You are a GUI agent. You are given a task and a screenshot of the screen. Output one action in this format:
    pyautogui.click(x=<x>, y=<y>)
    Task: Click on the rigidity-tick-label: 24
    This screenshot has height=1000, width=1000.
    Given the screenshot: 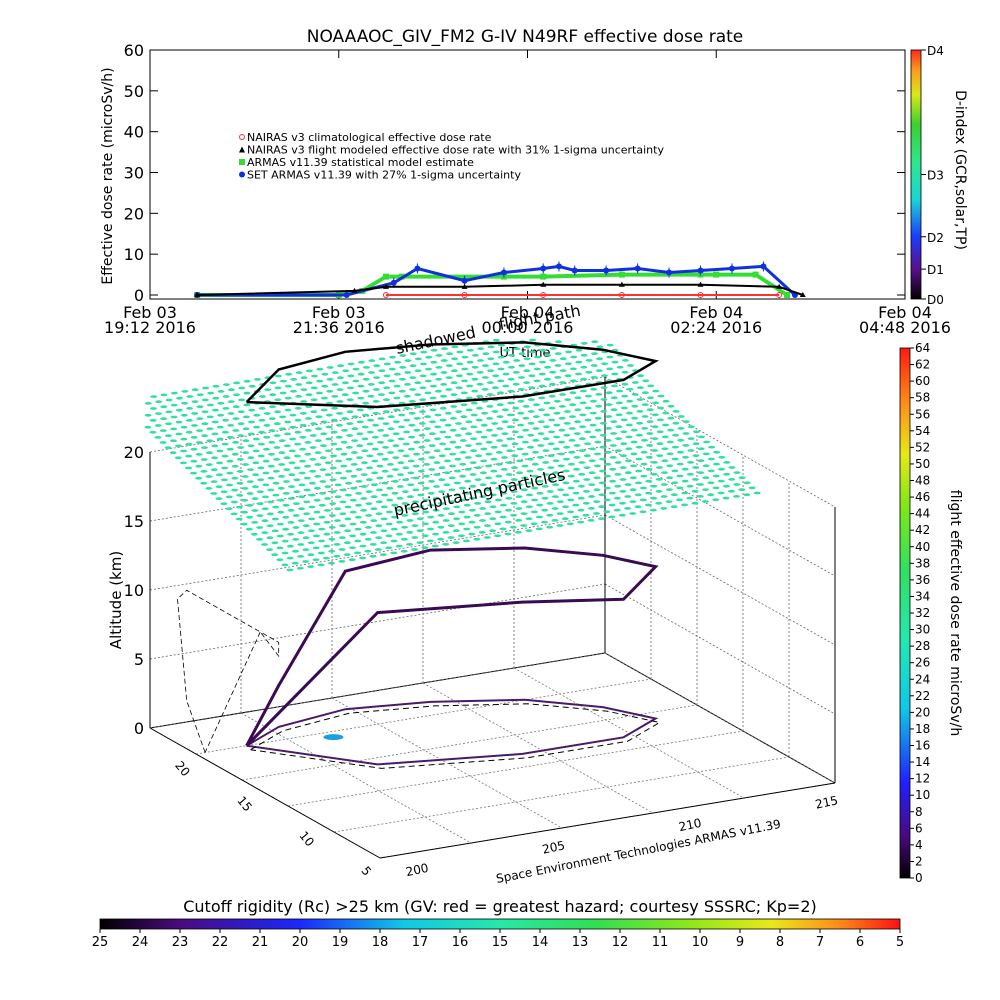 What is the action you would take?
    pyautogui.click(x=140, y=942)
    